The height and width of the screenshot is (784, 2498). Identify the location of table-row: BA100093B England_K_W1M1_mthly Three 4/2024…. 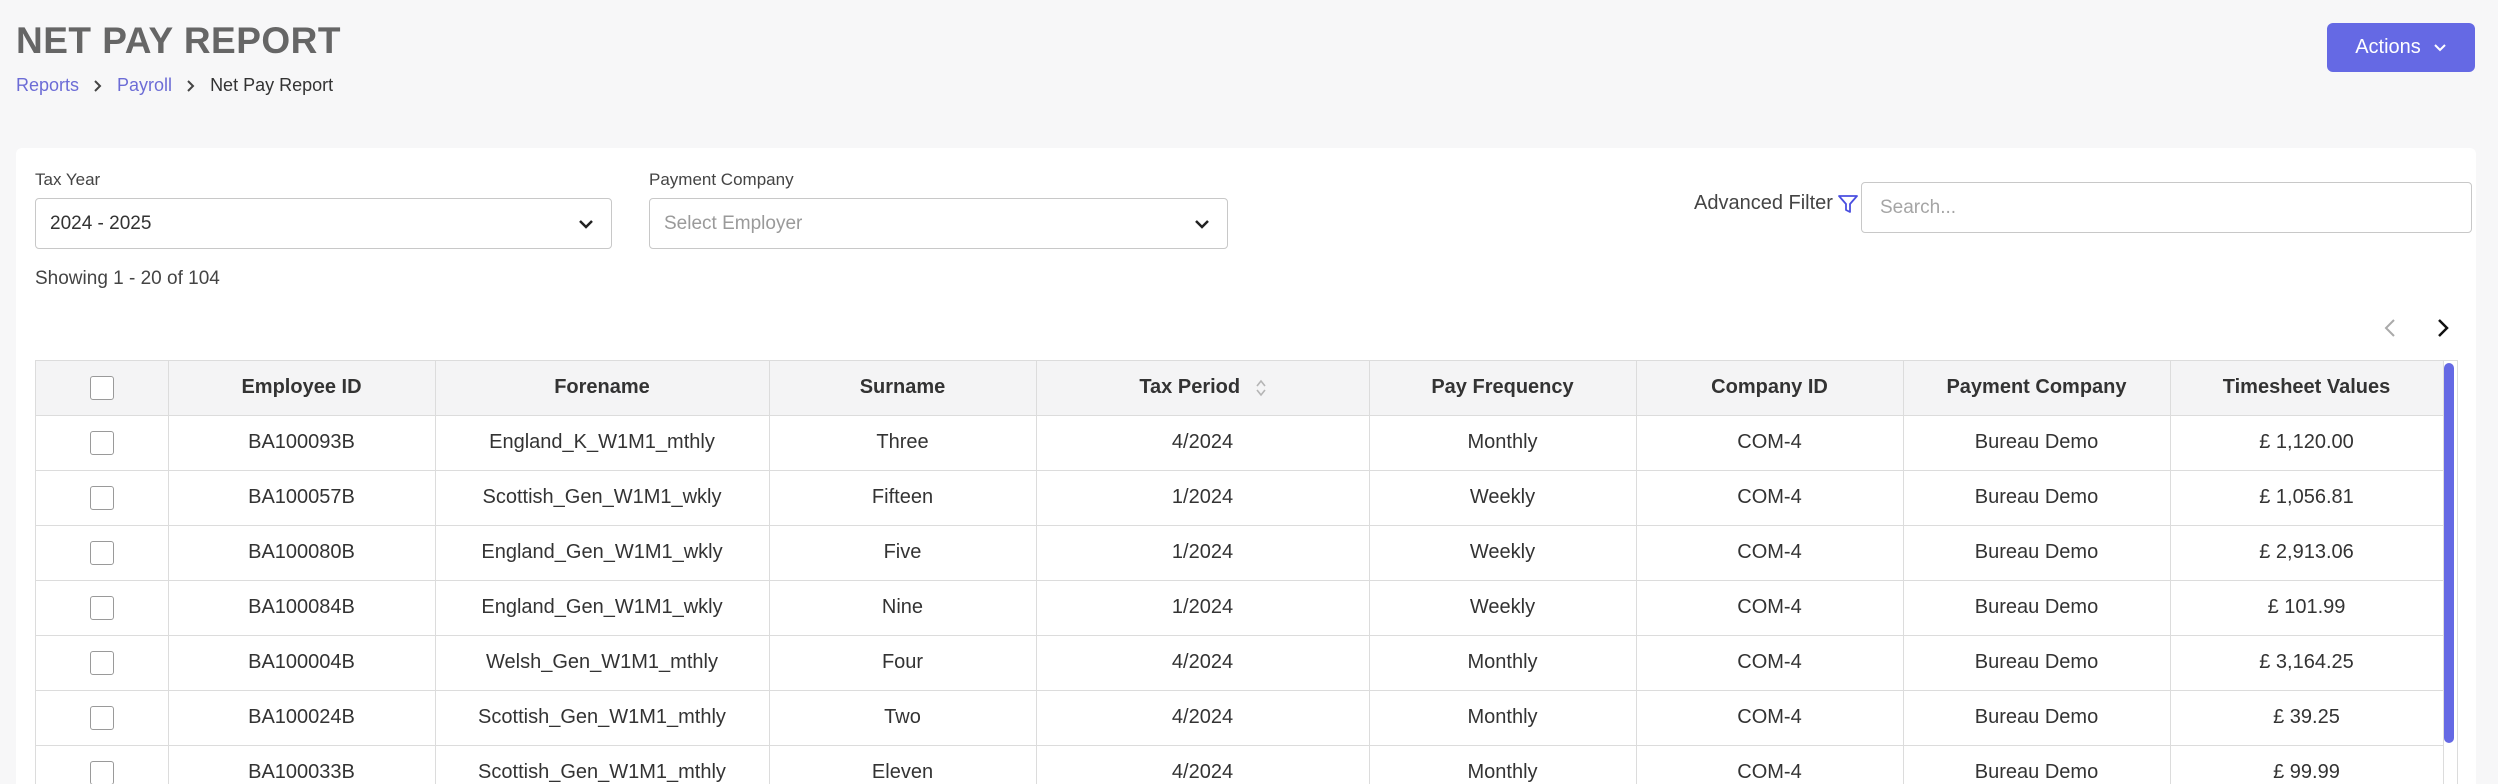
(1240, 443).